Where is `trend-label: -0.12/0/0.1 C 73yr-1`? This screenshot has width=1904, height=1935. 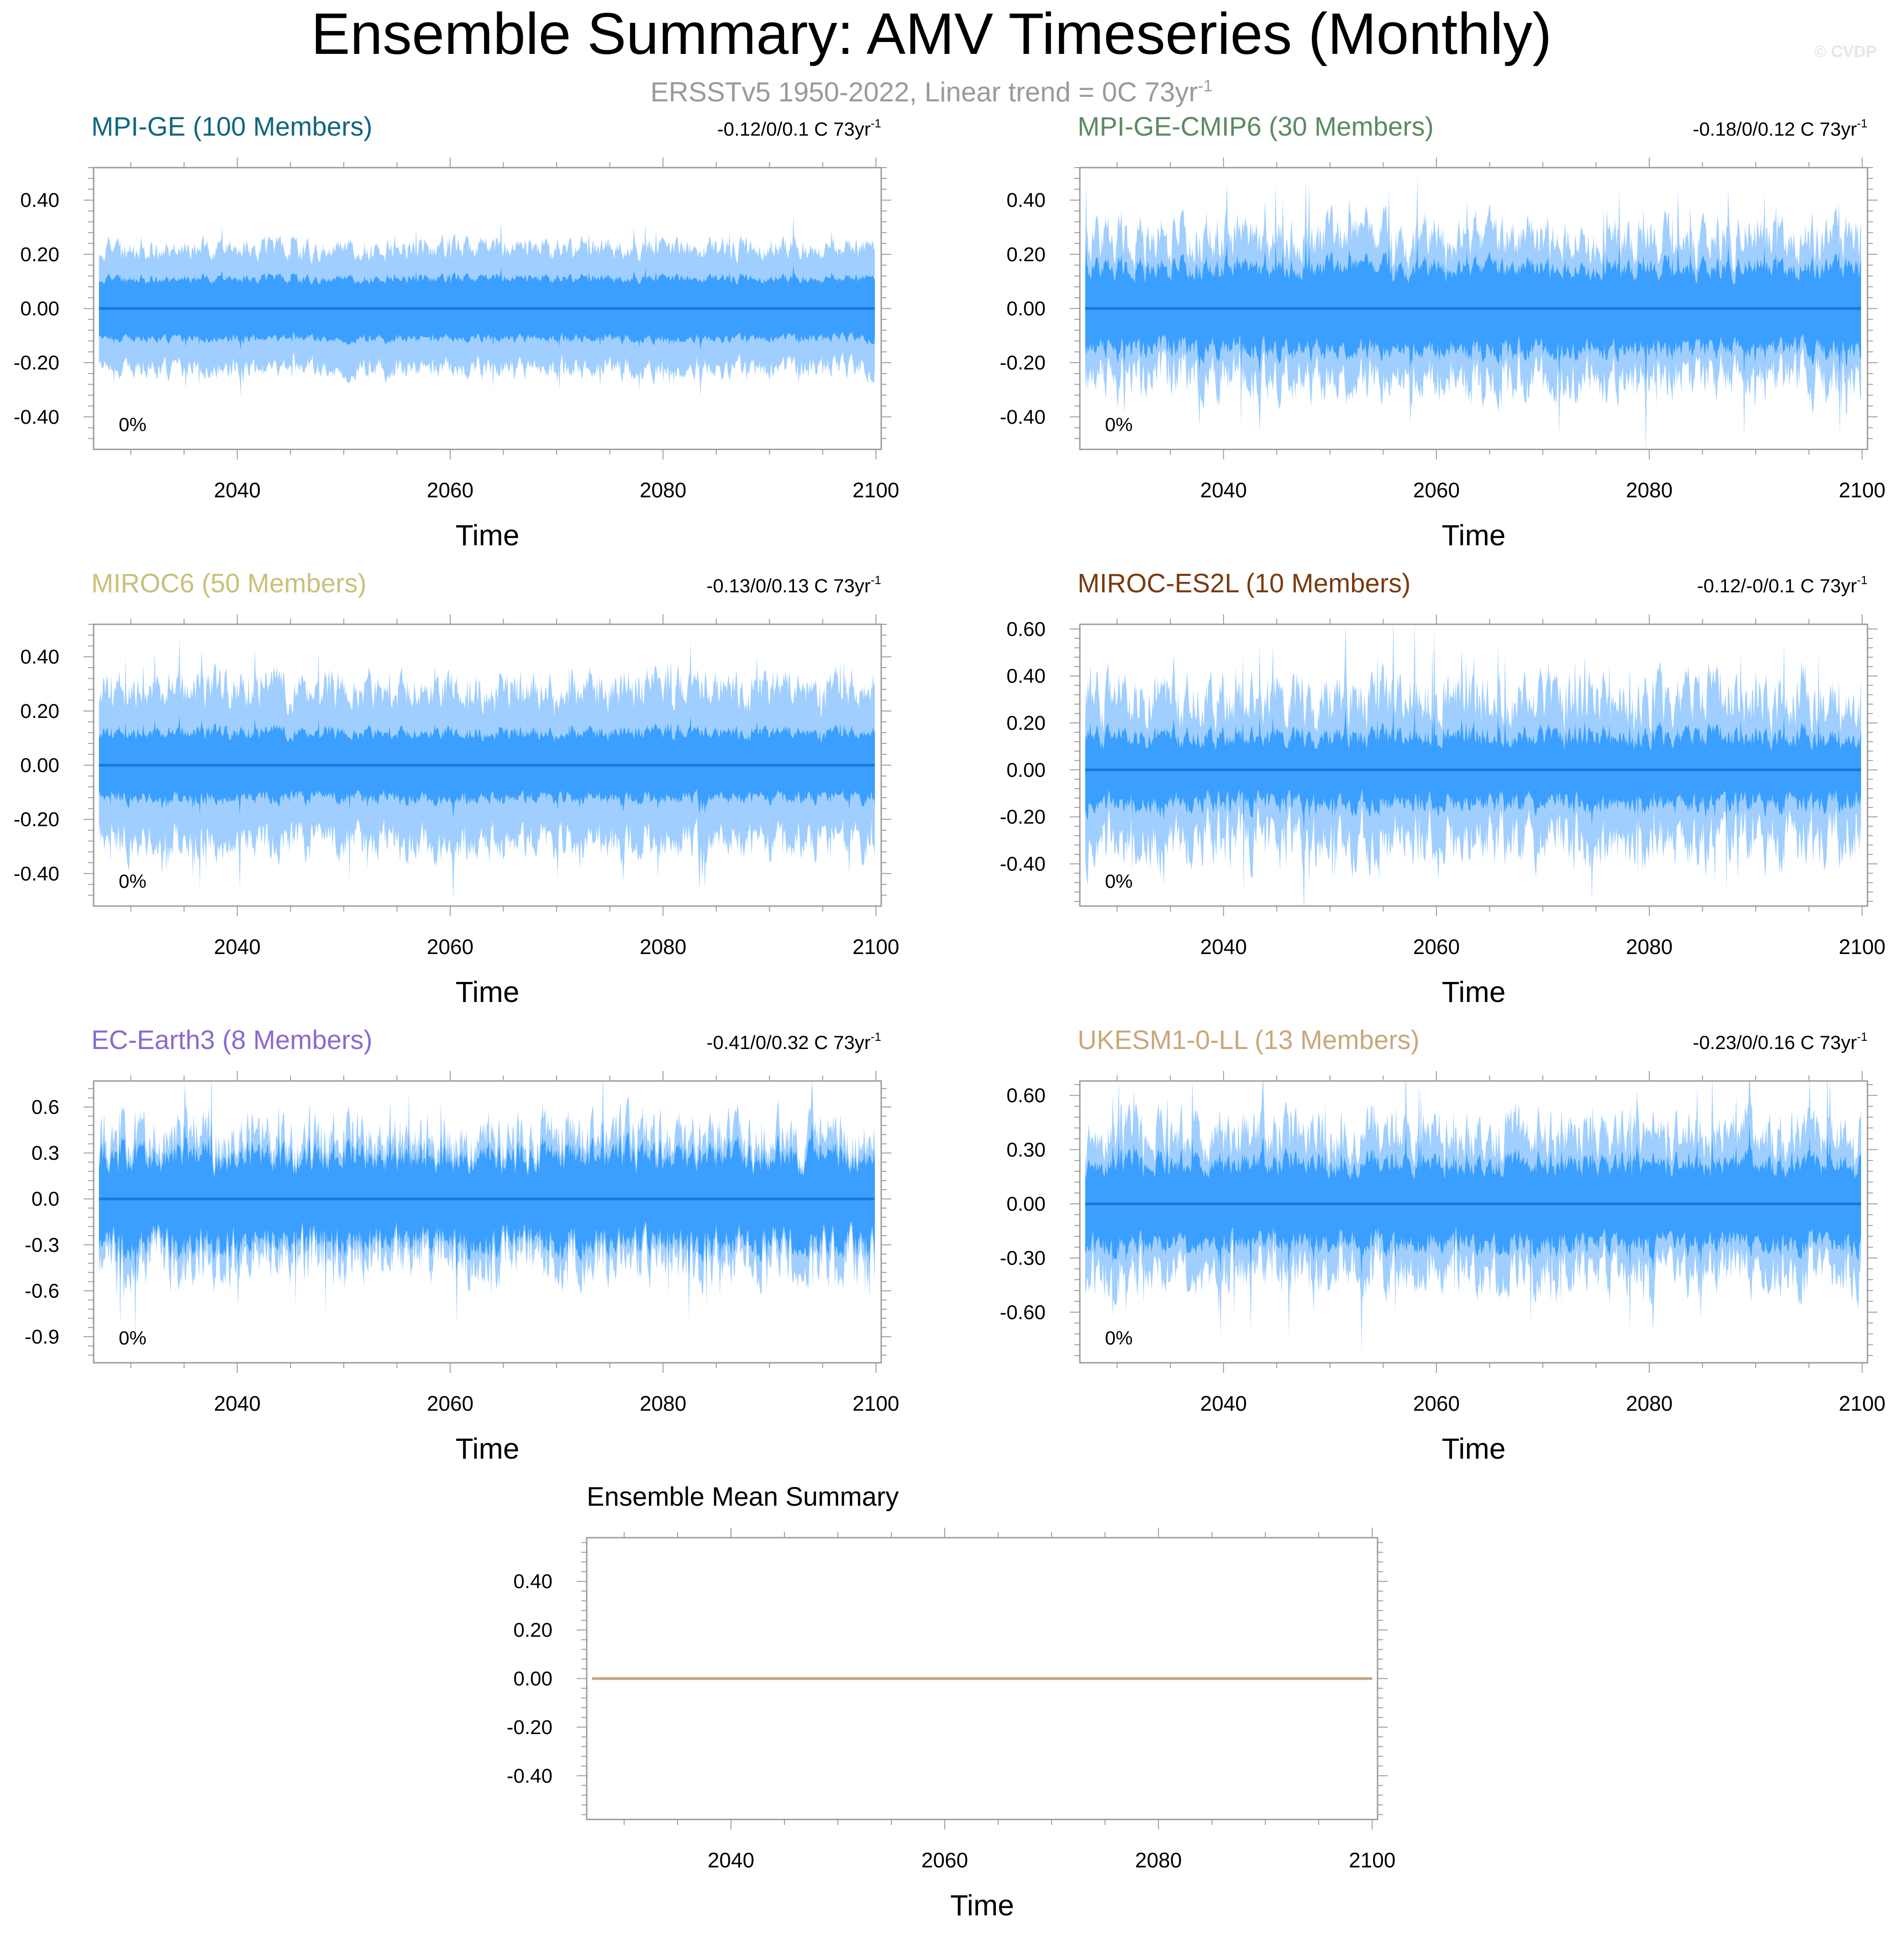 trend-label: -0.12/0/0.1 C 73yr-1 is located at coordinates (799, 128).